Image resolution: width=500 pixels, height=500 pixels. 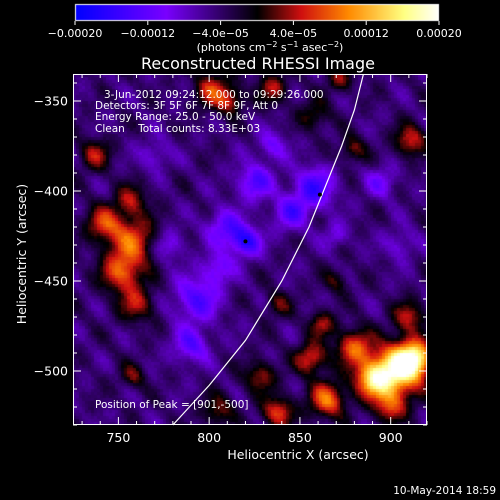 What do you see at coordinates (147, 33) in the screenshot?
I see `colorbar-tick-label: −0.00012` at bounding box center [147, 33].